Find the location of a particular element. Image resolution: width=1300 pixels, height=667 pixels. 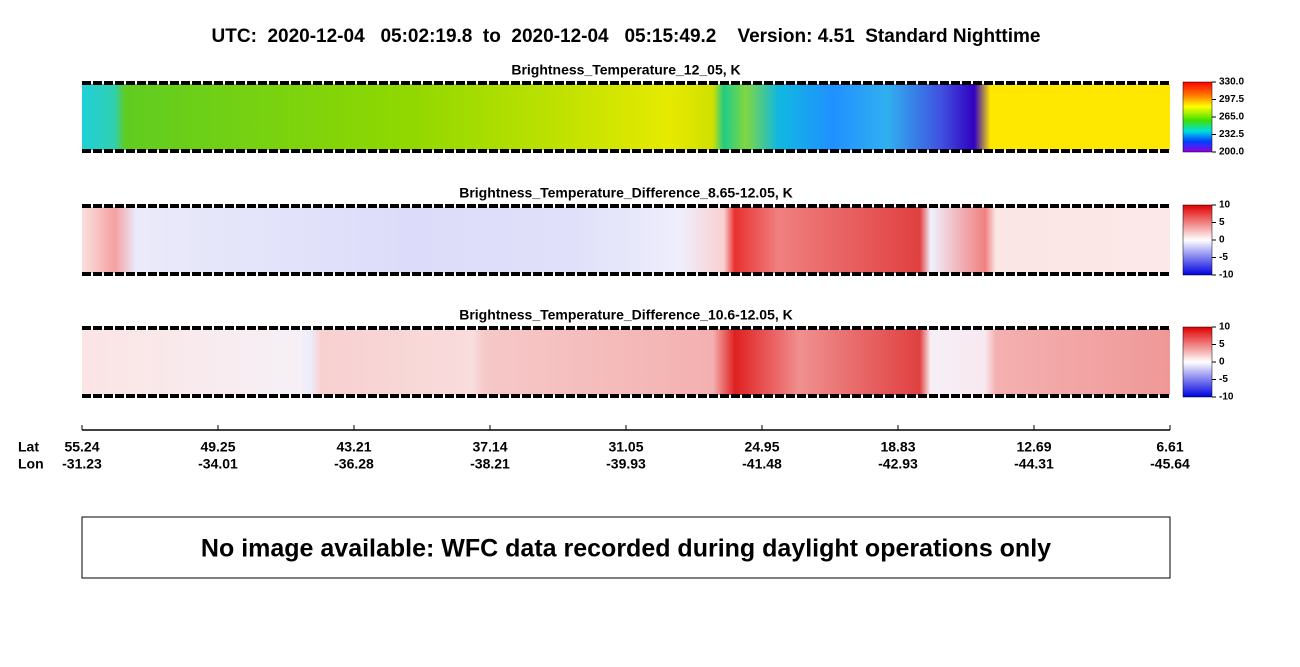

colorbar-tick-label: 330.0 is located at coordinates (1231, 82).